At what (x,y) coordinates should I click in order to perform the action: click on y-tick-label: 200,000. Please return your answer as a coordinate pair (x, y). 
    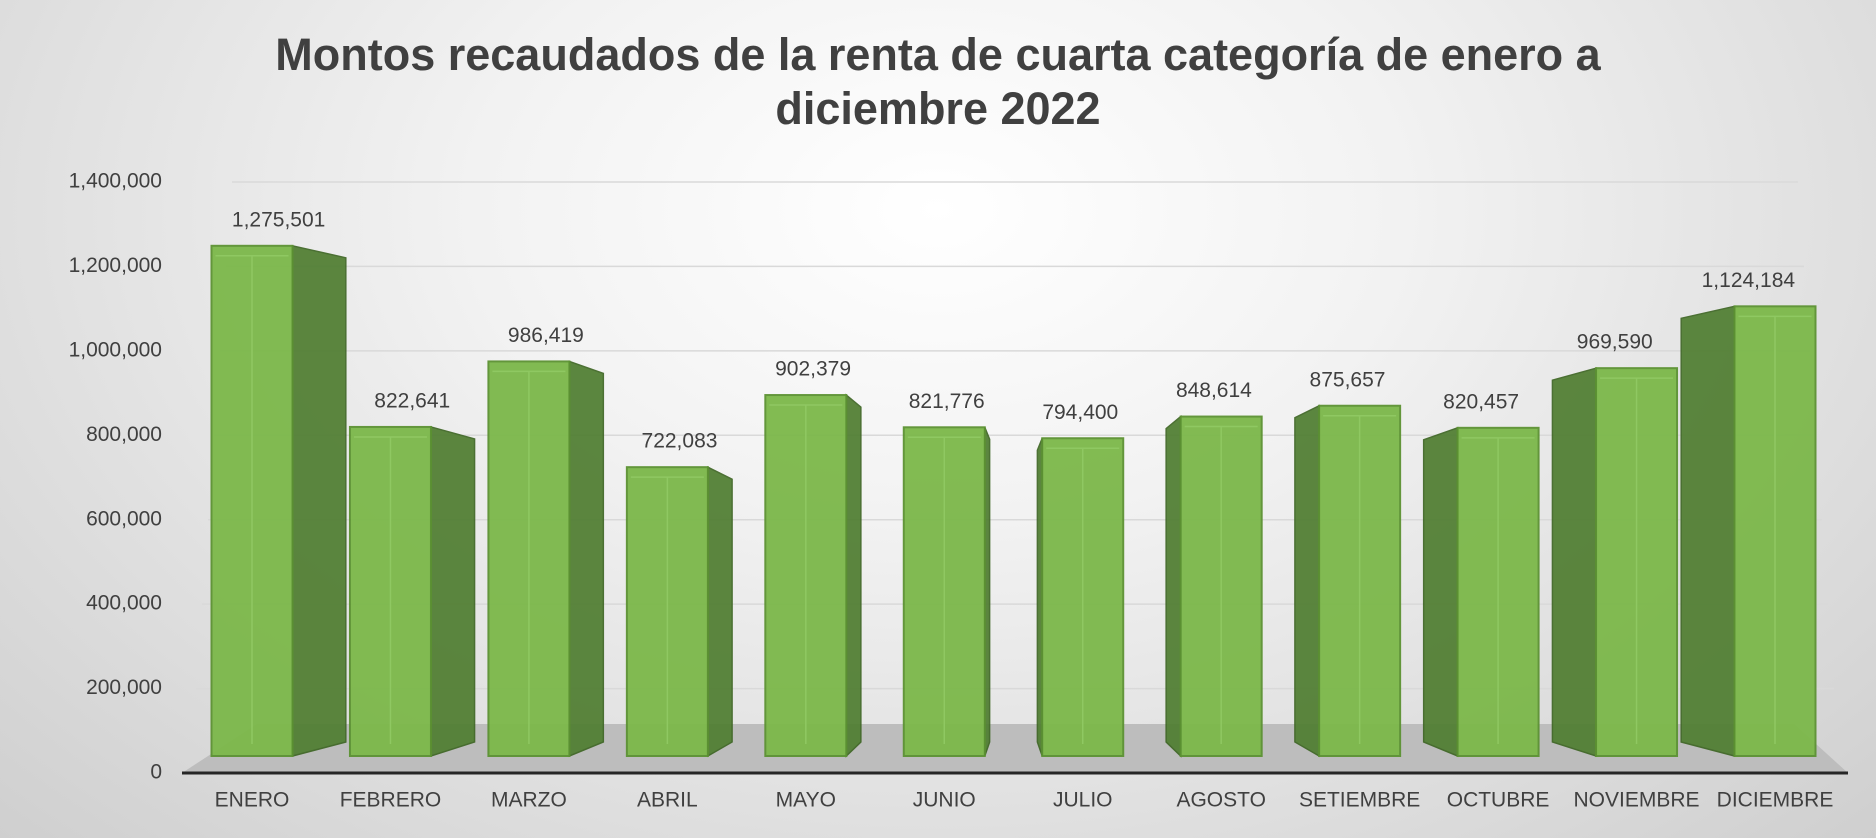
    Looking at the image, I should click on (124, 687).